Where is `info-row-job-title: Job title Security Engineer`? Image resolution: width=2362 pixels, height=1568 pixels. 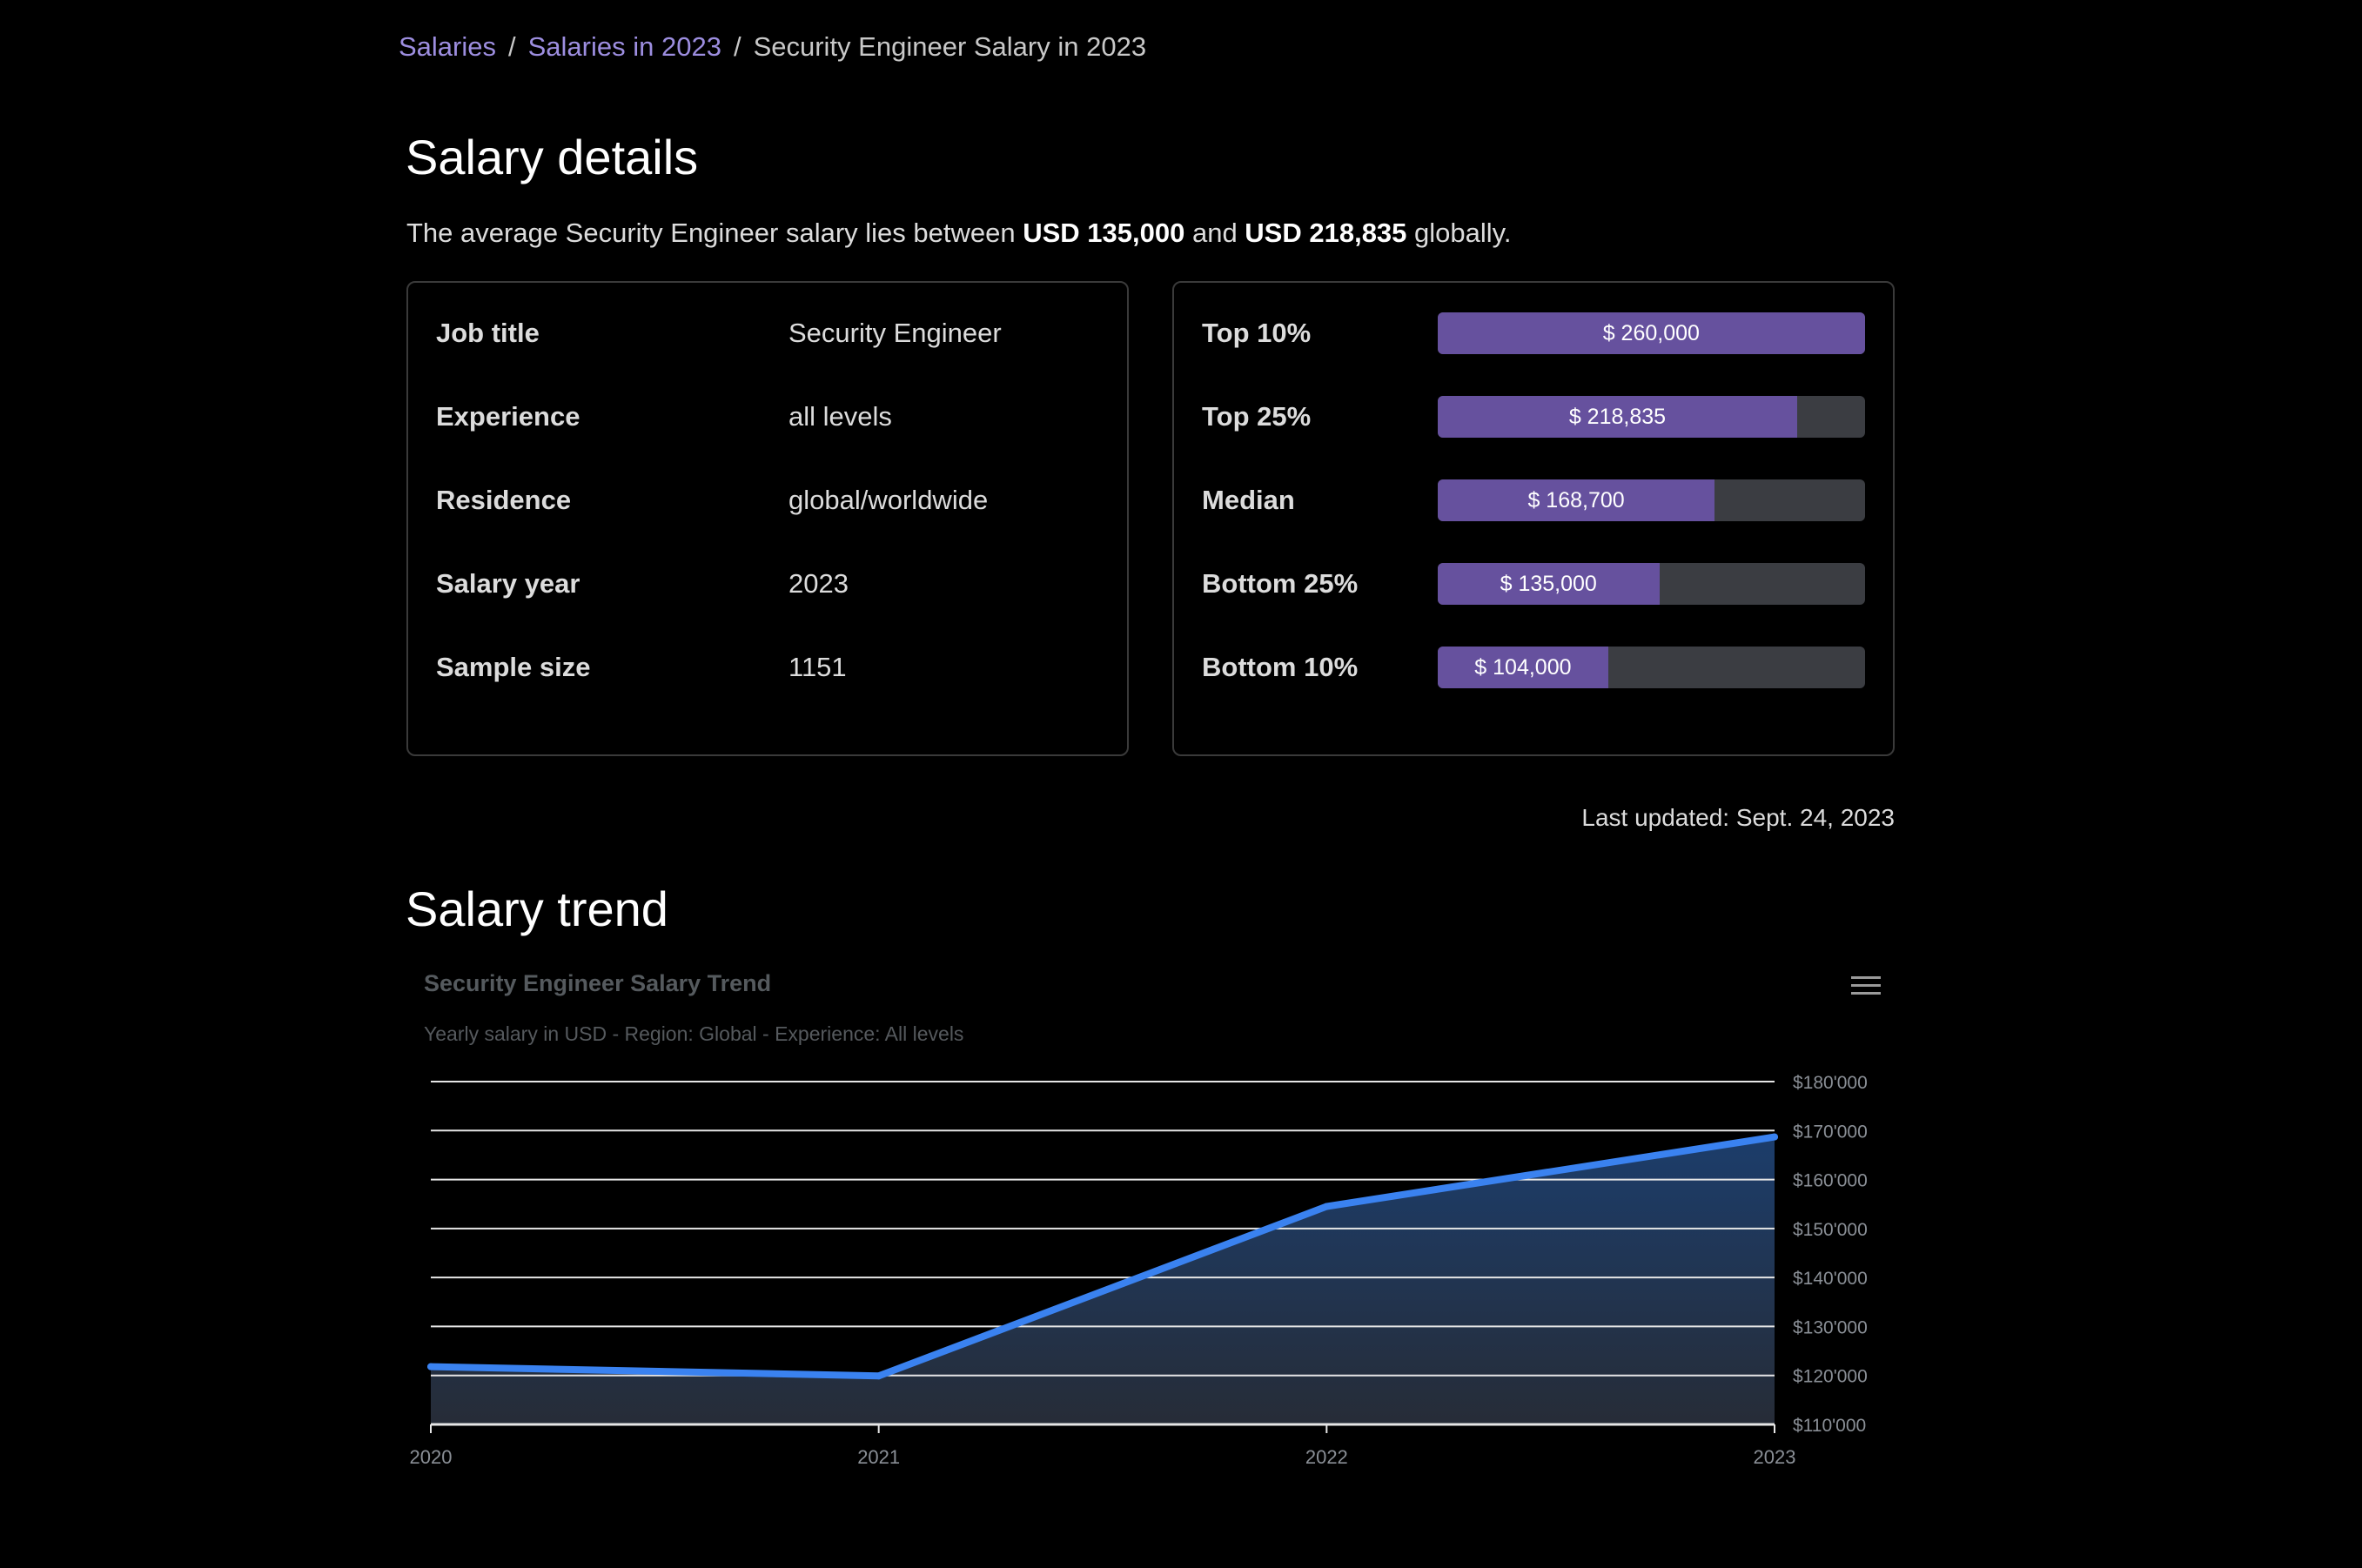 info-row-job-title: Job title Security Engineer is located at coordinates (768, 333).